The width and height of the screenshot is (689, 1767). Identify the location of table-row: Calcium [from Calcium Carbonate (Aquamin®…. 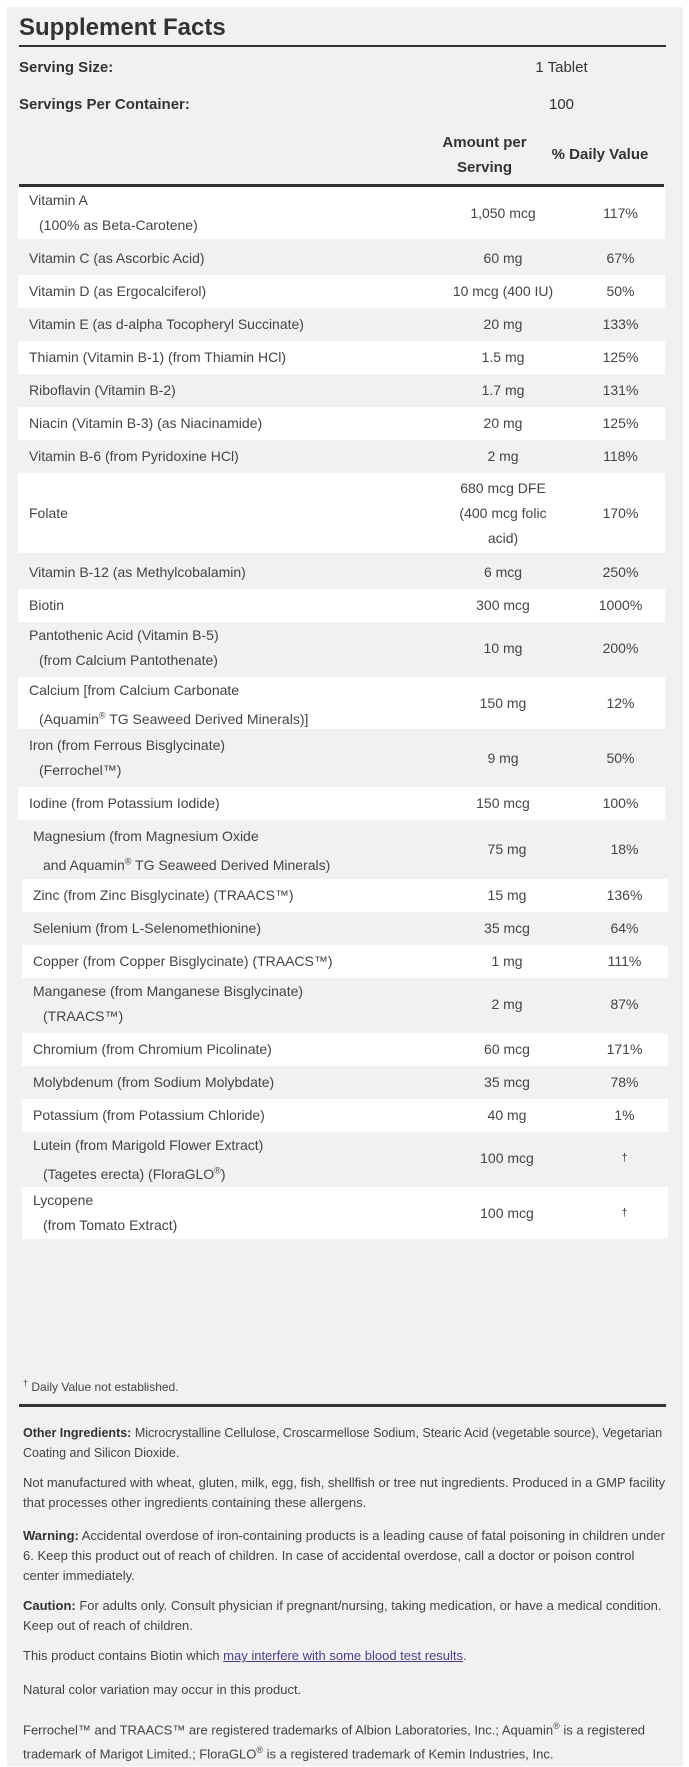
(341, 703).